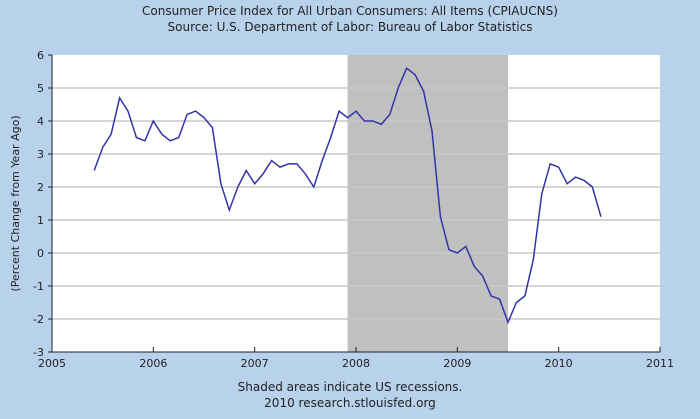 The width and height of the screenshot is (700, 419). I want to click on x-tick-label: 2007, so click(255, 363).